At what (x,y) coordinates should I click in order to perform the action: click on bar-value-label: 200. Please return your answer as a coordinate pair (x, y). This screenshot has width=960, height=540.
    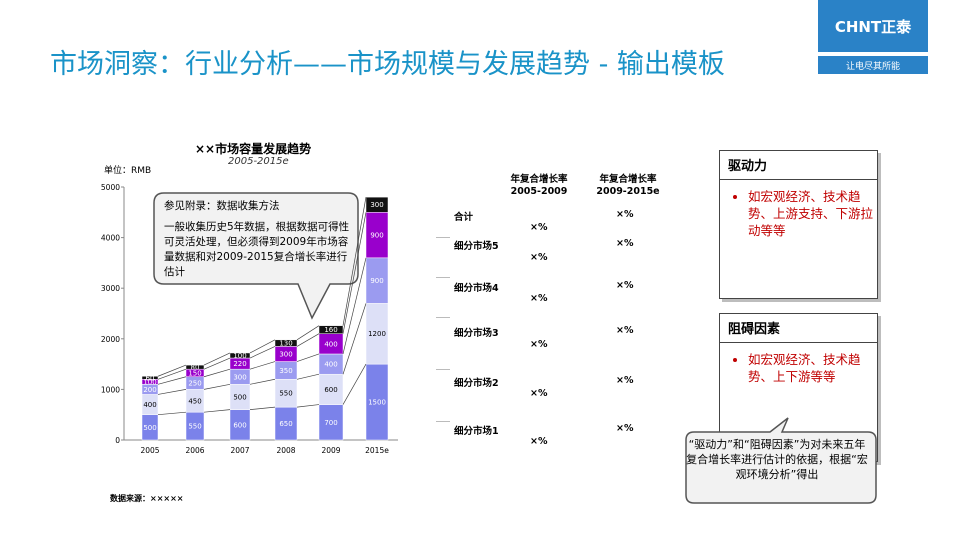
    Looking at the image, I should click on (149, 390).